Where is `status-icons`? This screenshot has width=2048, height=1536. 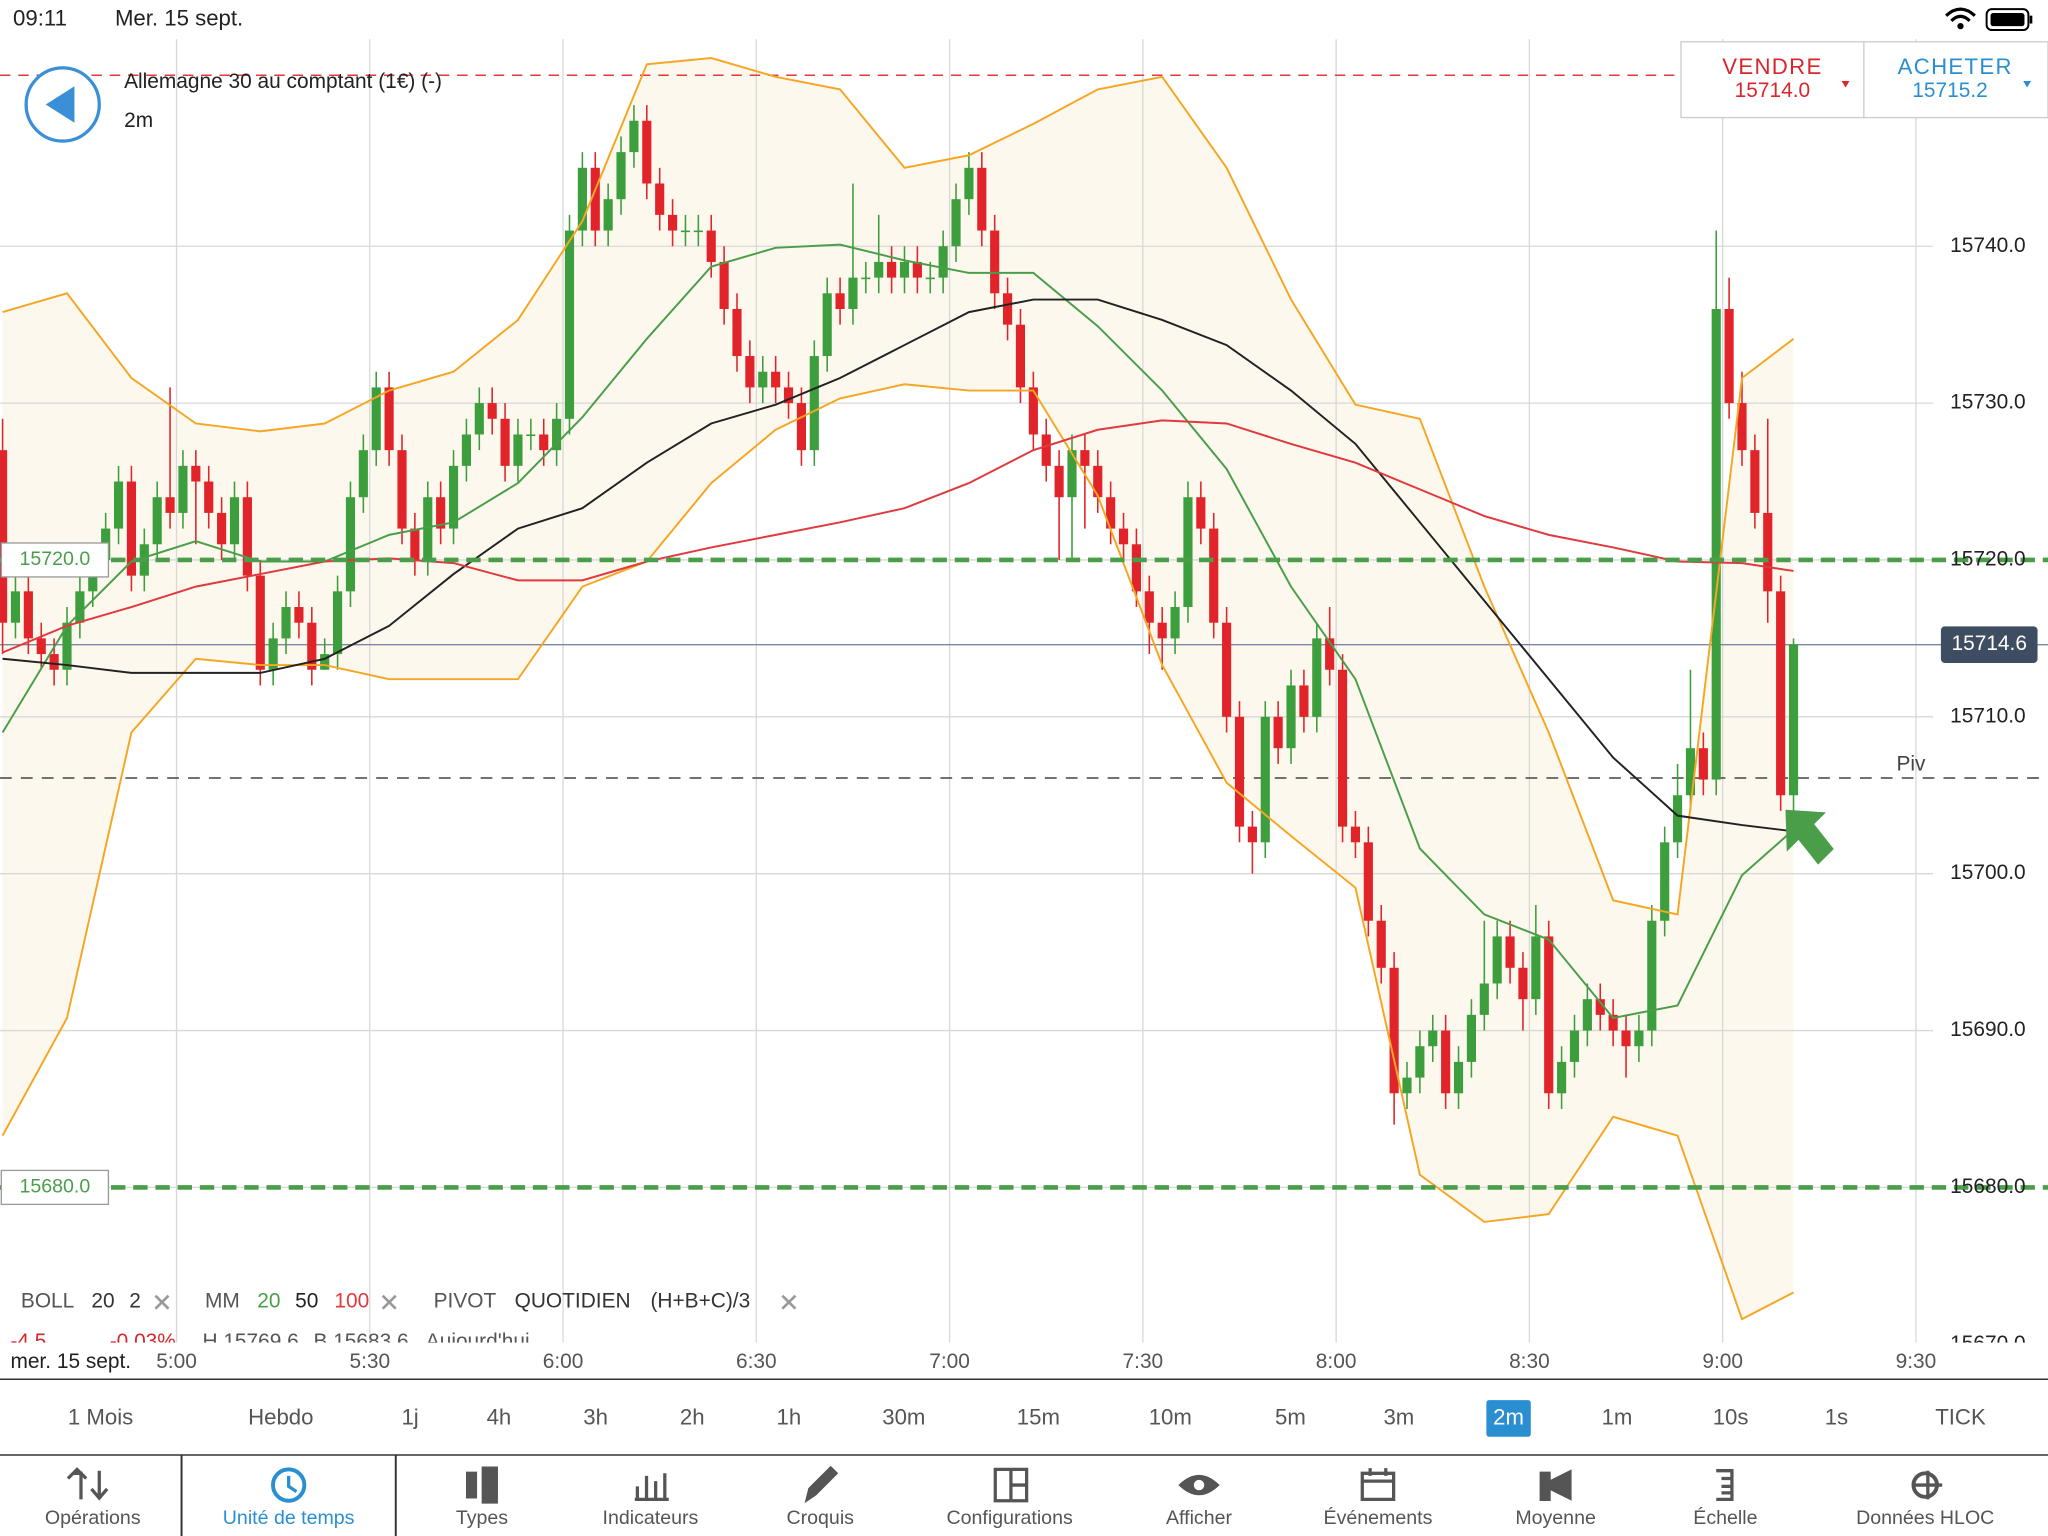 status-icons is located at coordinates (1989, 19).